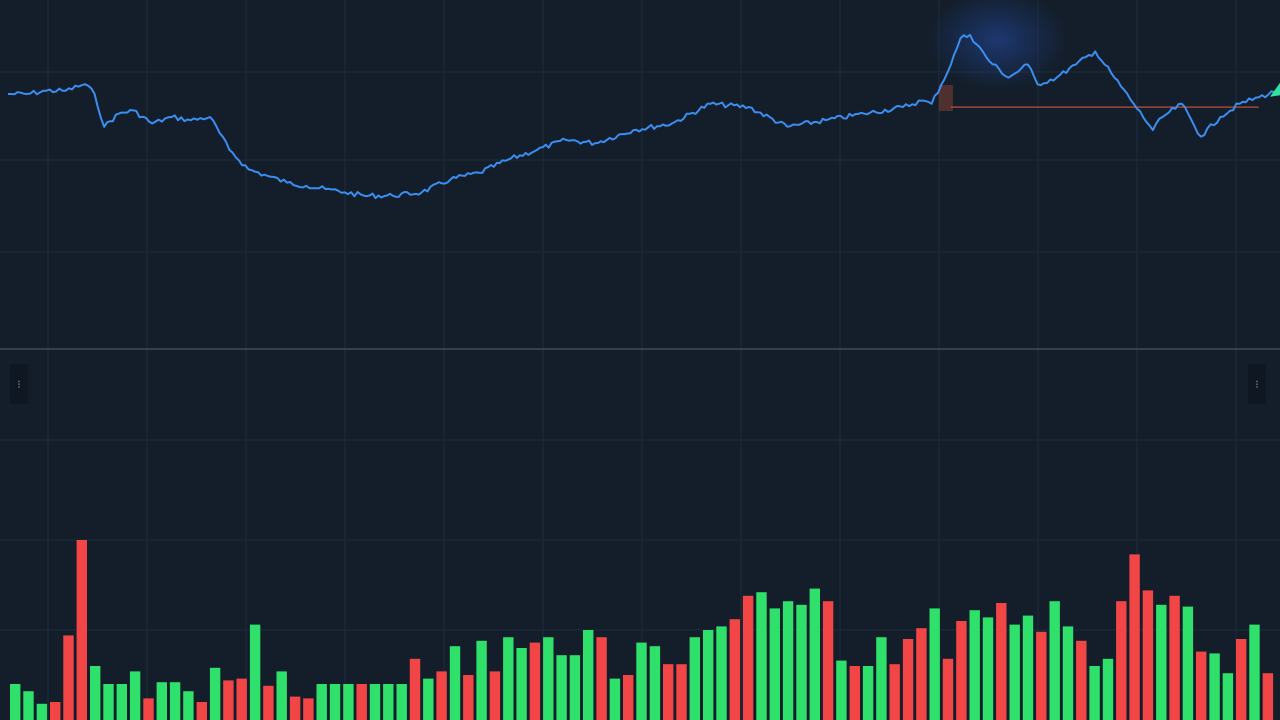 The width and height of the screenshot is (1280, 720). I want to click on right-pane-handle: ⁝, so click(1257, 384).